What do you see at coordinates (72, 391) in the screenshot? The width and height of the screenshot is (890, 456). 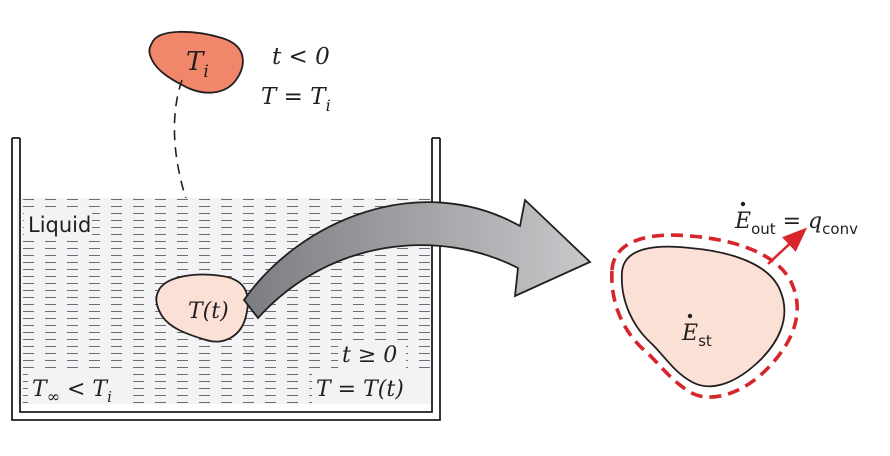 I see `ambient-condition: T∞ < Ti` at bounding box center [72, 391].